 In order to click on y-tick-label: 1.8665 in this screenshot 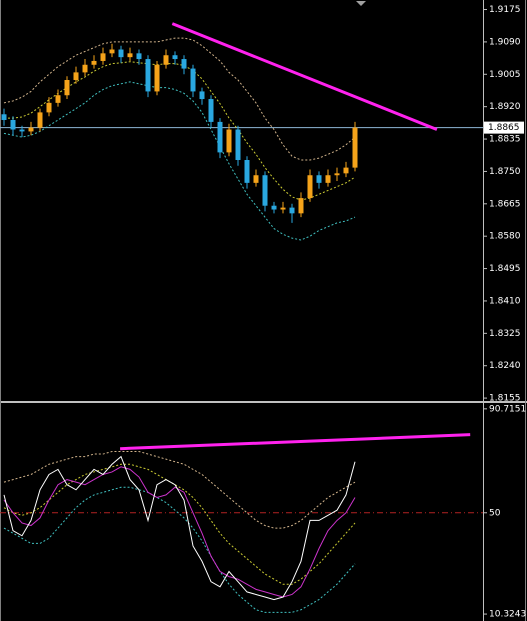, I will do `click(505, 204)`.